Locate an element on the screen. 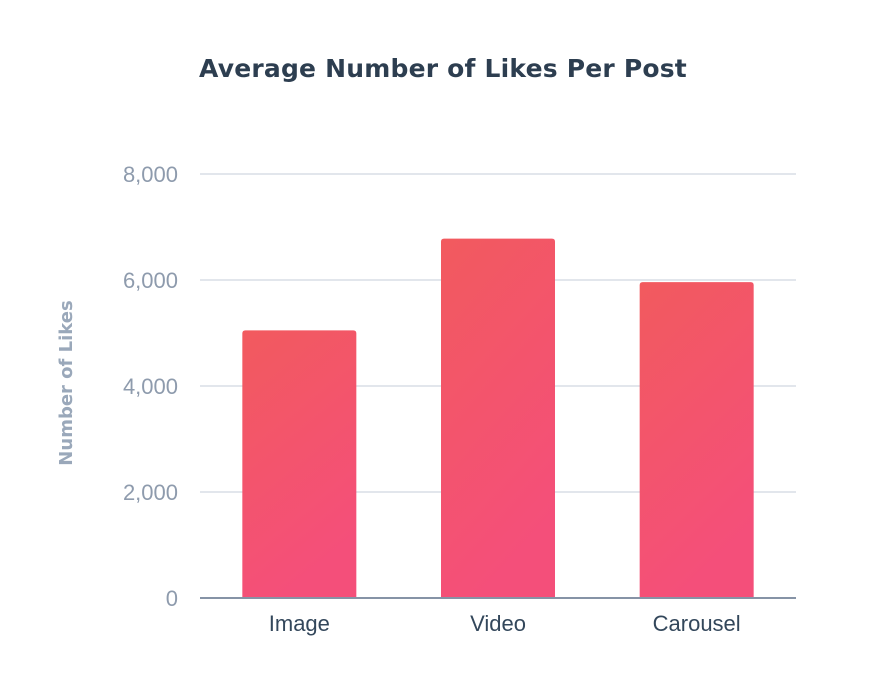 The width and height of the screenshot is (886, 696). bar-video is located at coordinates (498, 418).